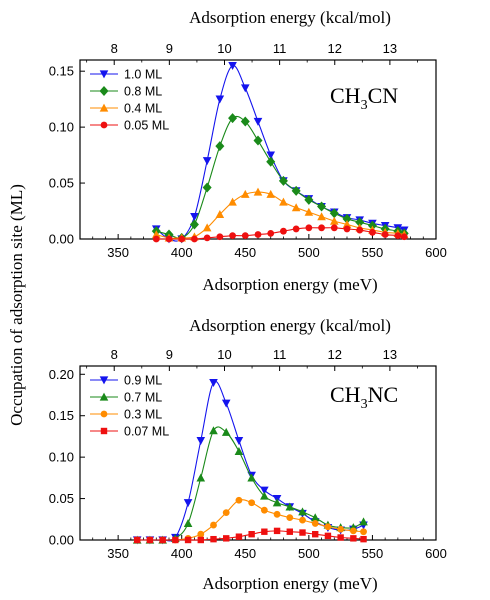  I want to click on y-tick-label: 0.00, so click(61, 540).